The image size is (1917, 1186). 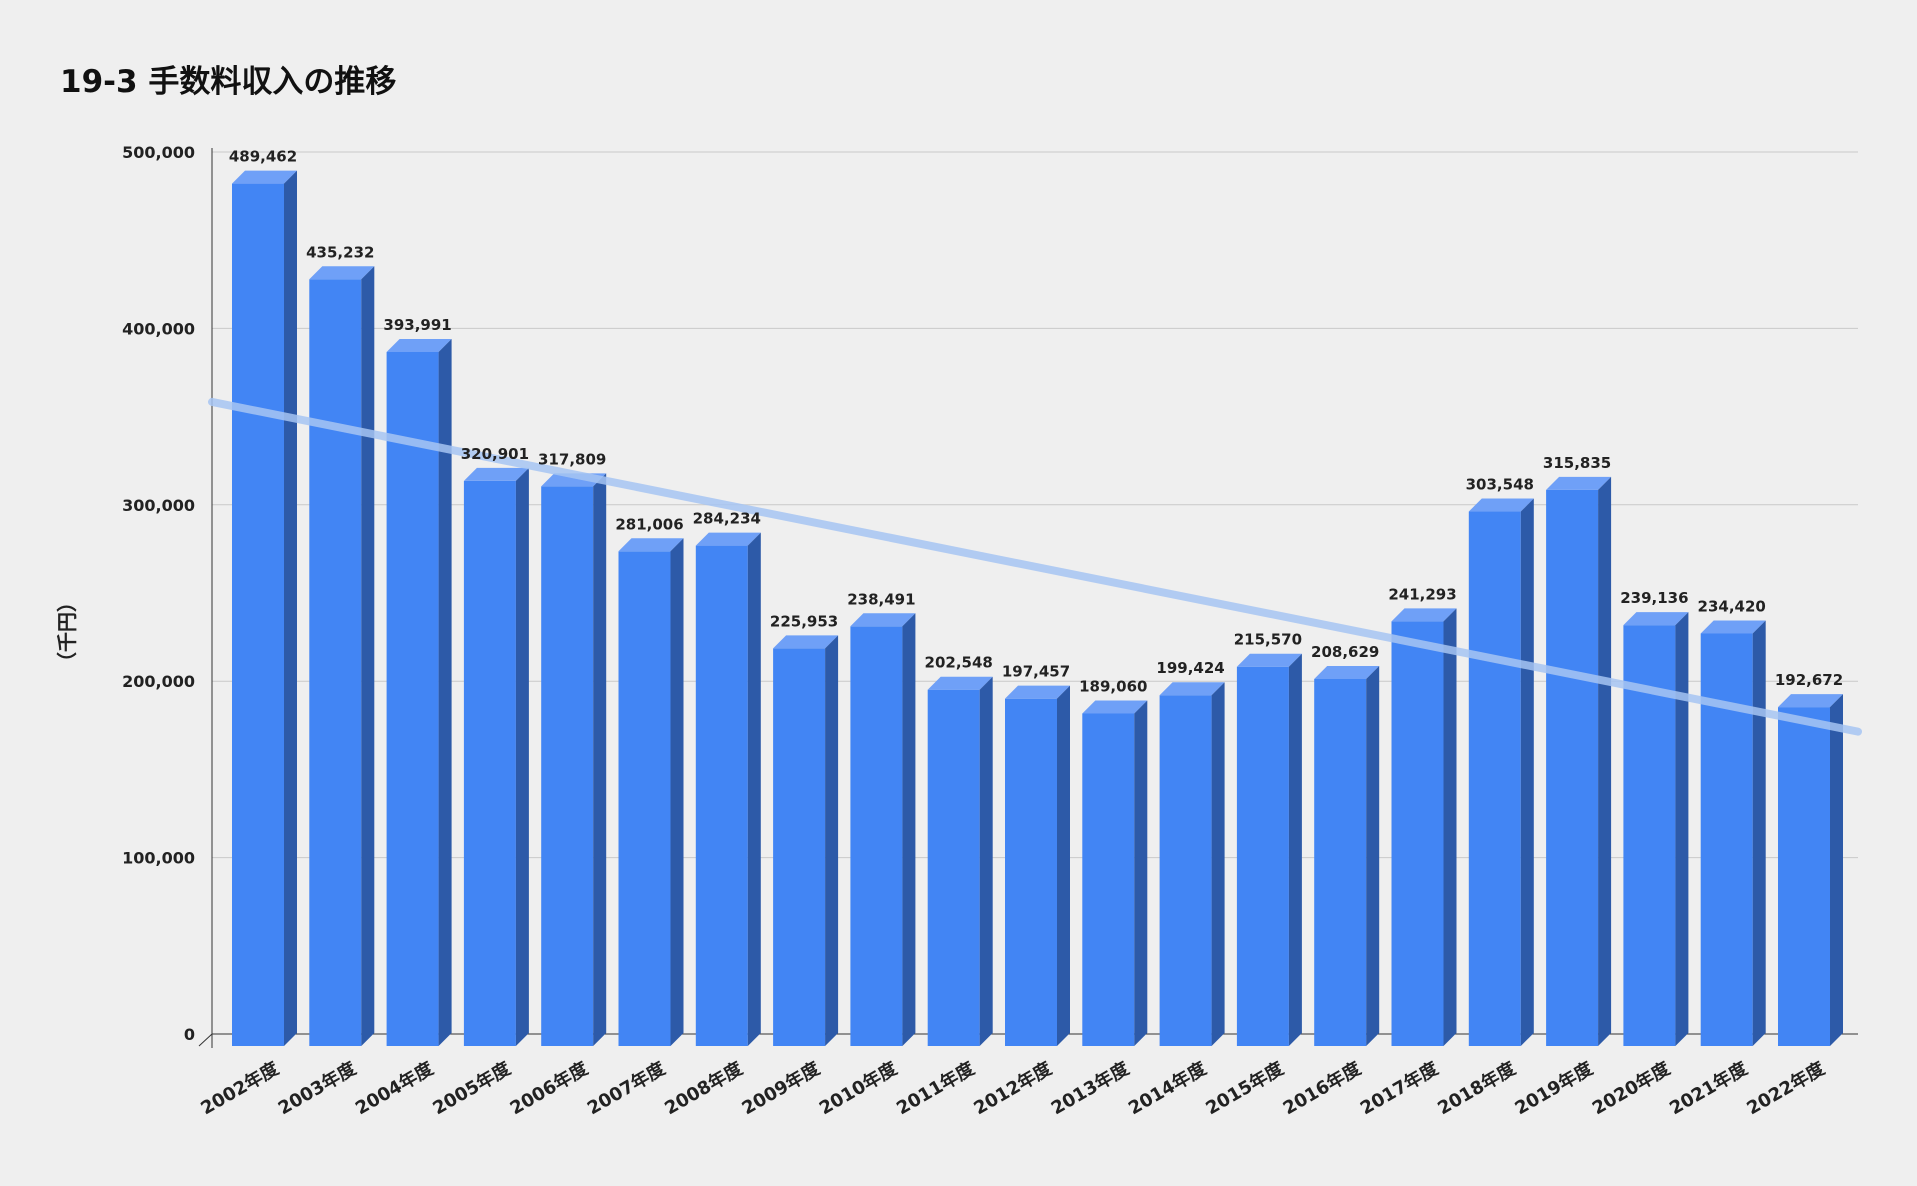 I want to click on data-label: 215,570, so click(x=1268, y=640).